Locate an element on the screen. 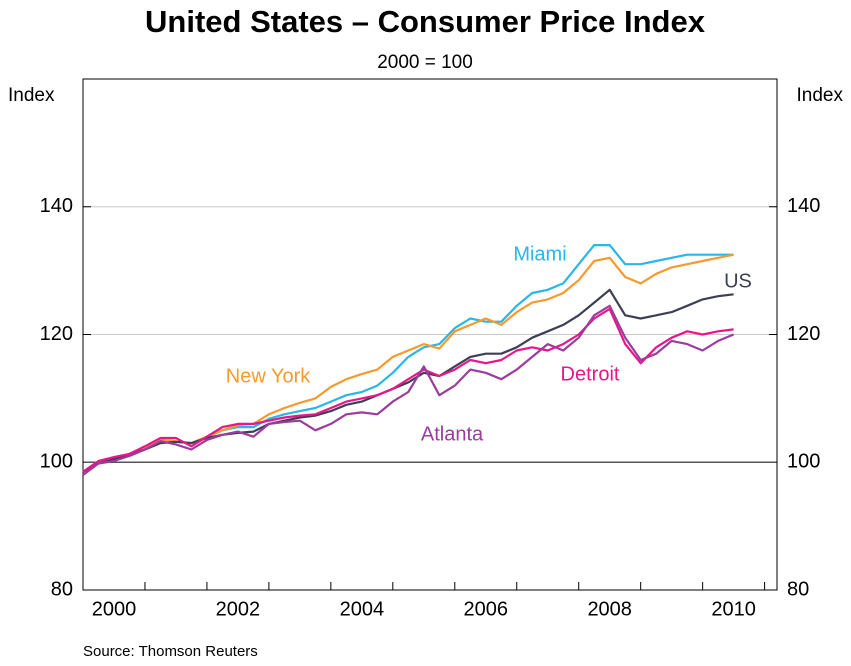  y-tick-label: 120 is located at coordinates (56, 334).